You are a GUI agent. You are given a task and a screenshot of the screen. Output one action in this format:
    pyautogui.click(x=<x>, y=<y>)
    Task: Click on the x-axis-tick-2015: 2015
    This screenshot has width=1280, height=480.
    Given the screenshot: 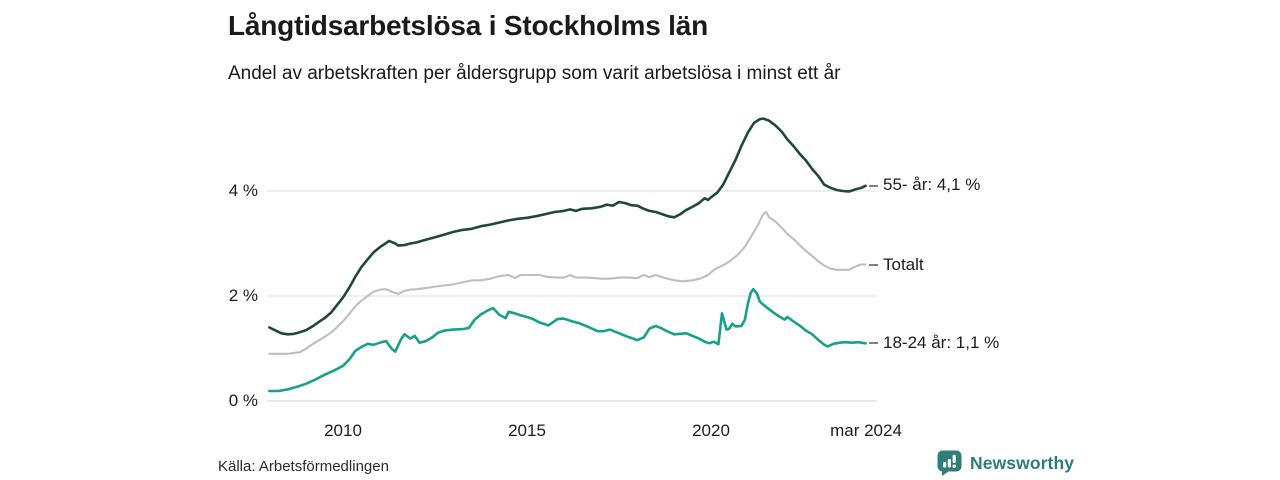 What is the action you would take?
    pyautogui.click(x=527, y=430)
    